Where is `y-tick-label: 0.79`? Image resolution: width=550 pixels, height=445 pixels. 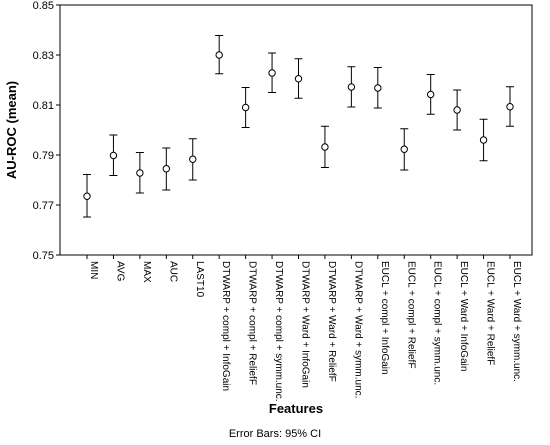 y-tick-label: 0.79 is located at coordinates (43, 156).